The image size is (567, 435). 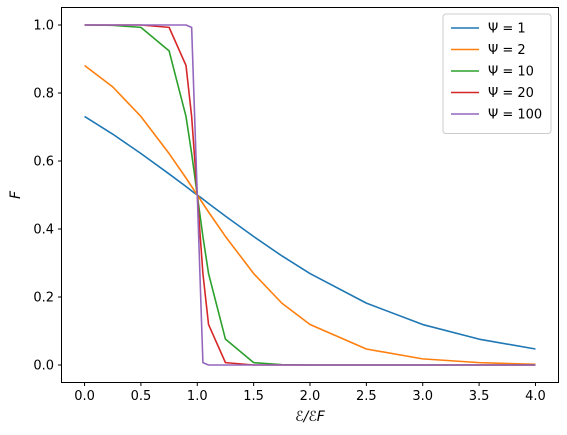 What do you see at coordinates (507, 50) in the screenshot?
I see `legend-label: Ψ = 2` at bounding box center [507, 50].